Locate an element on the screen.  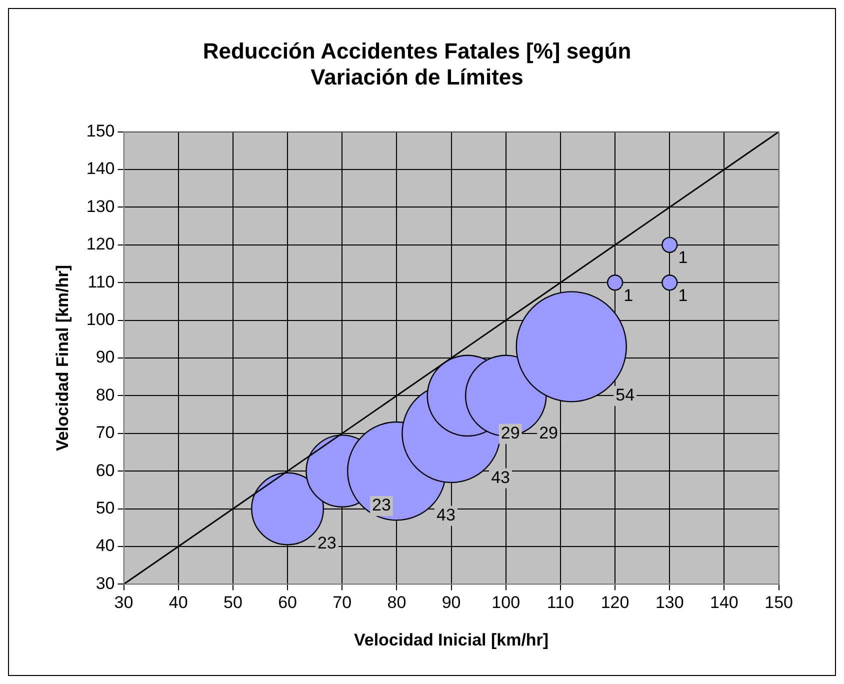
y-tick-label: 120 is located at coordinates (100, 244).